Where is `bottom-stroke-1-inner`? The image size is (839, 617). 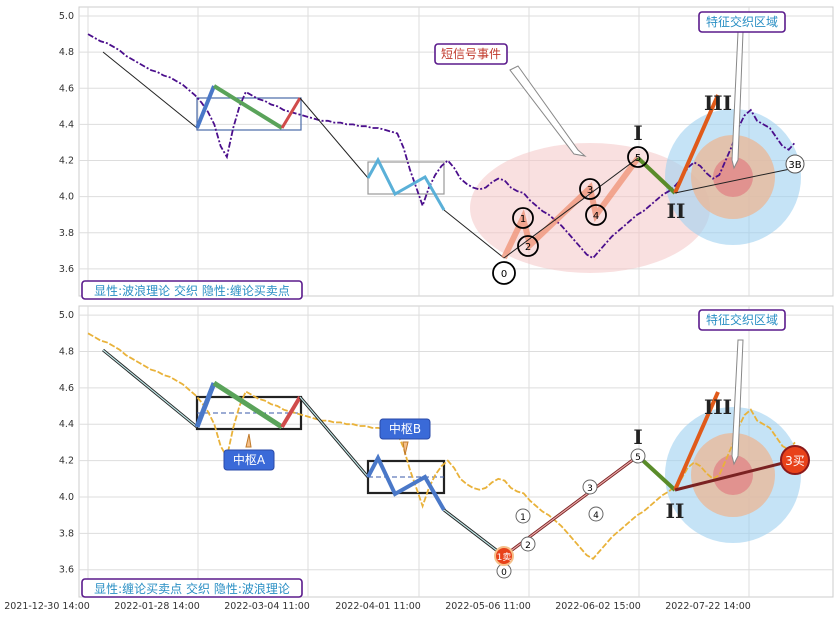 bottom-stroke-1-inner is located at coordinates (150, 388).